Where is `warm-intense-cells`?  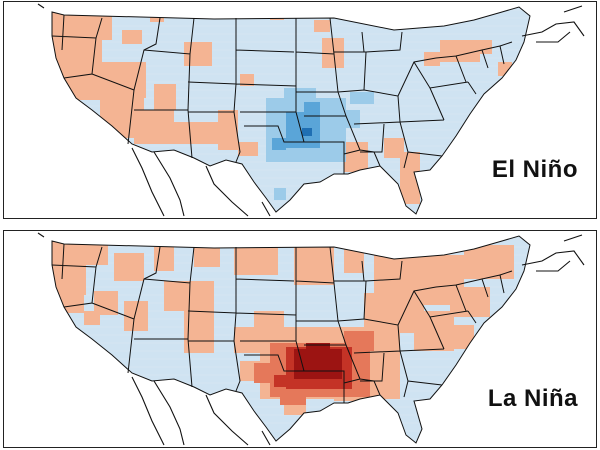 warm-intense-cells is located at coordinates (314, 368).